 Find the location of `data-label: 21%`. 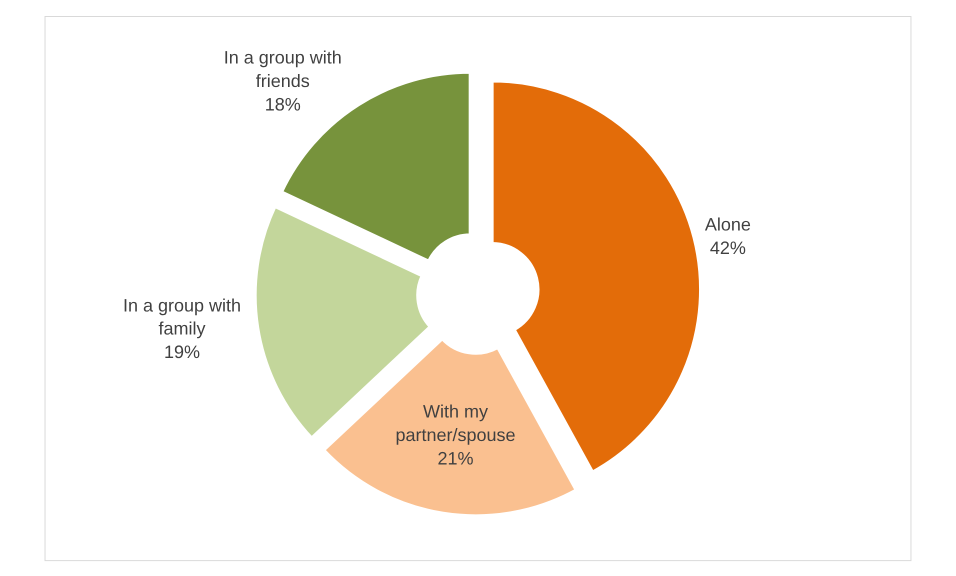

data-label: 21% is located at coordinates (455, 458).